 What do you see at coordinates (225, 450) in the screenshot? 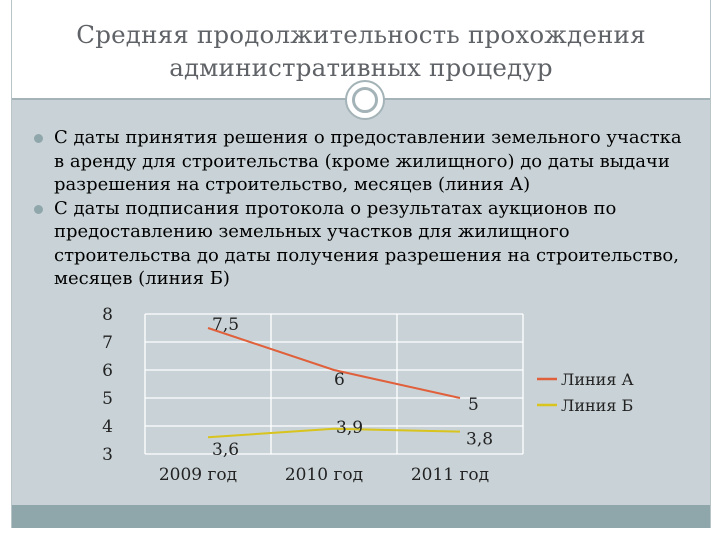
I see `data-label: 3,6` at bounding box center [225, 450].